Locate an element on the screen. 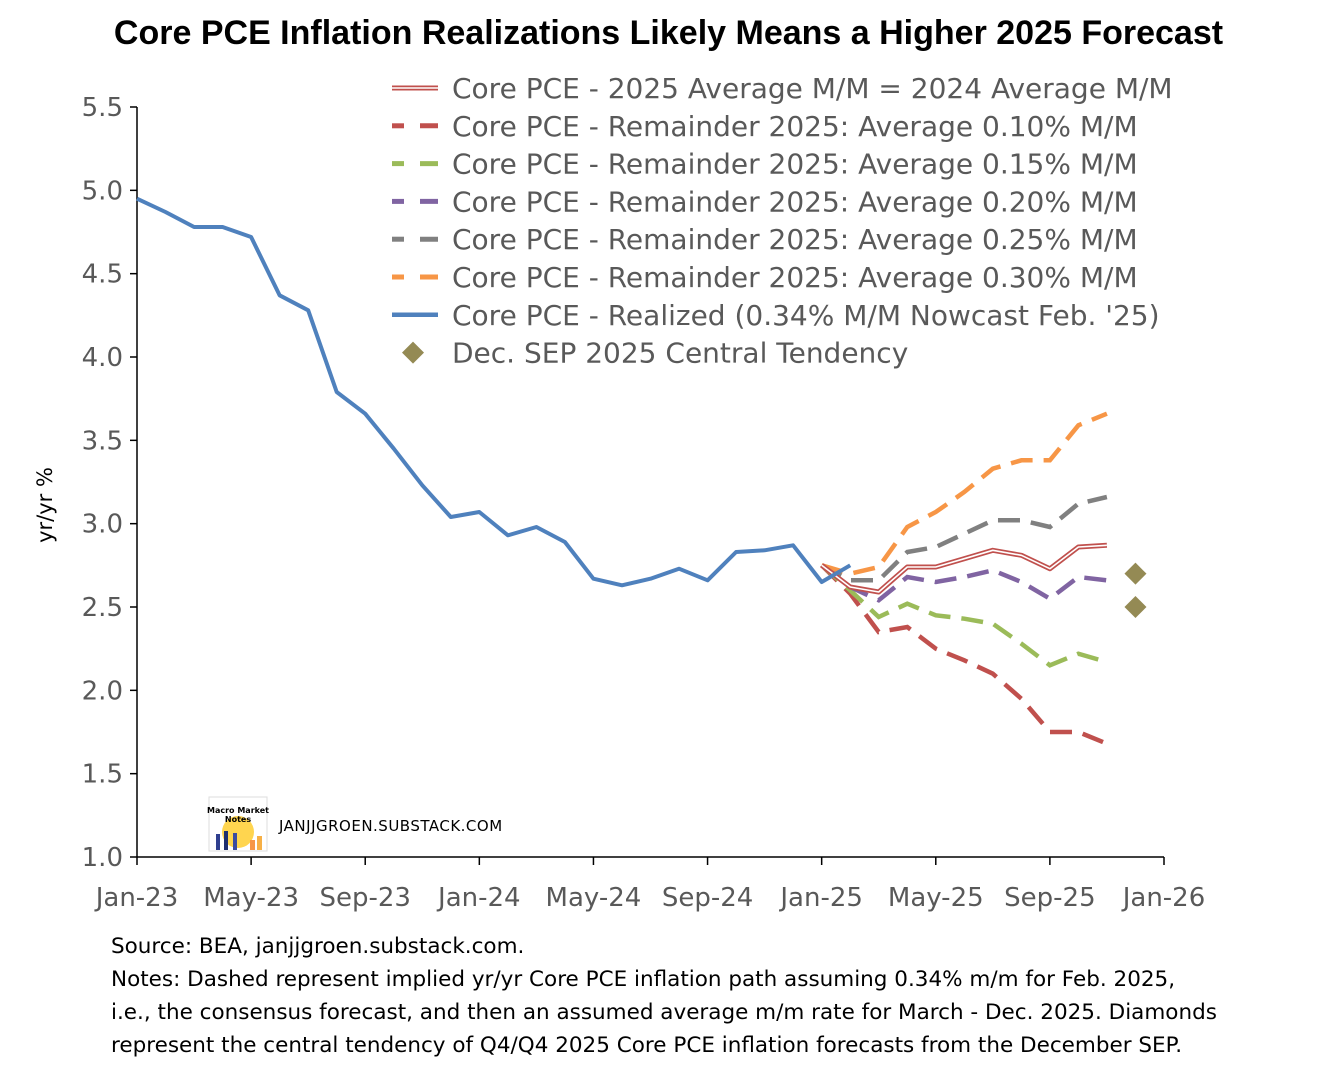 The height and width of the screenshot is (1078, 1337). watermark-logo-sun is located at coordinates (238, 832).